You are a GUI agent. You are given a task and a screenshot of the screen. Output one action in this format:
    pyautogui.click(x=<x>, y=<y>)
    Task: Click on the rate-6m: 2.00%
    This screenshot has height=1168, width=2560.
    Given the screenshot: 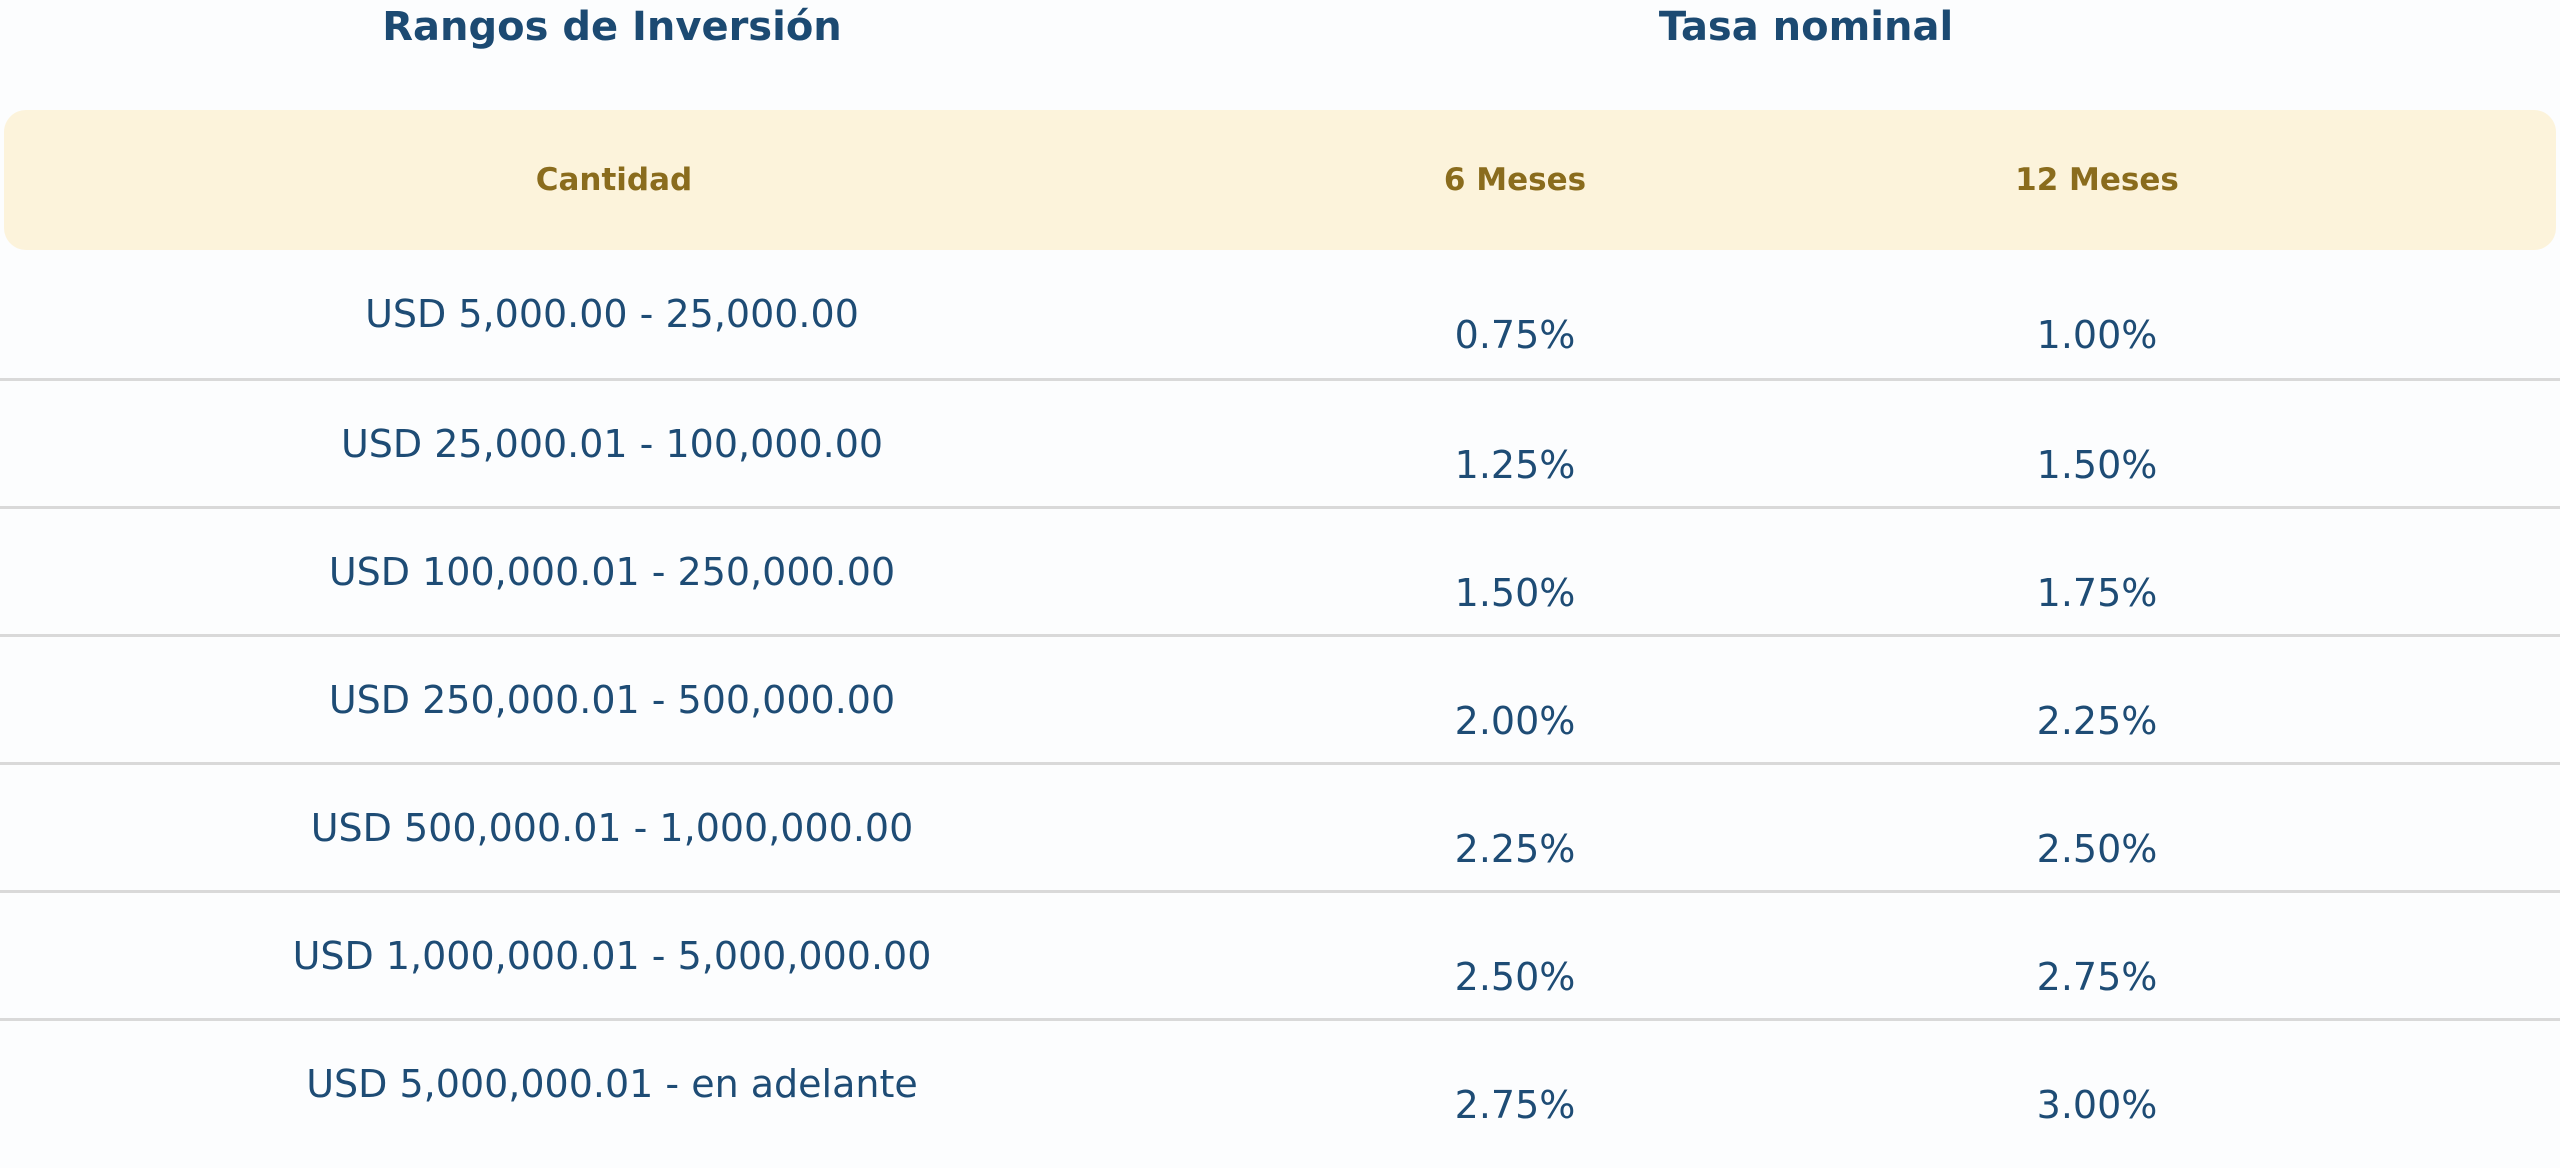 What is the action you would take?
    pyautogui.click(x=1515, y=720)
    